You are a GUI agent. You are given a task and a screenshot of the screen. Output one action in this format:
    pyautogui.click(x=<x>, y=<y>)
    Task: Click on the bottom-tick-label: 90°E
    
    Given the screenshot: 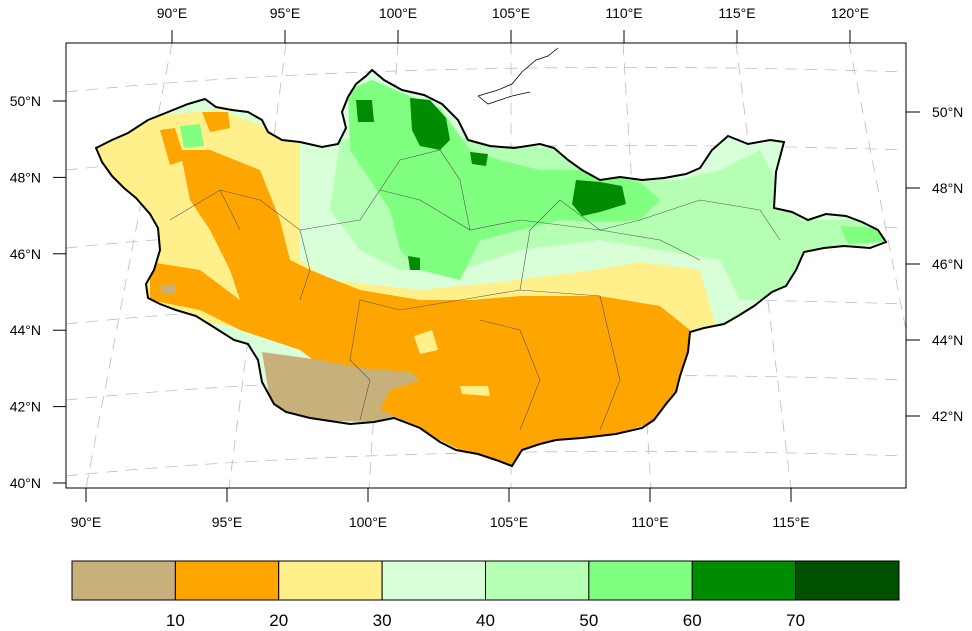 What is the action you would take?
    pyautogui.click(x=86, y=522)
    